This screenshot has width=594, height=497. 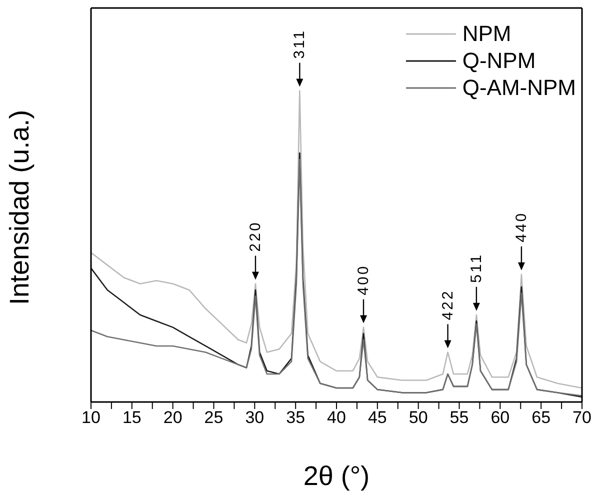 What do you see at coordinates (447, 304) in the screenshot?
I see `annotation: 422` at bounding box center [447, 304].